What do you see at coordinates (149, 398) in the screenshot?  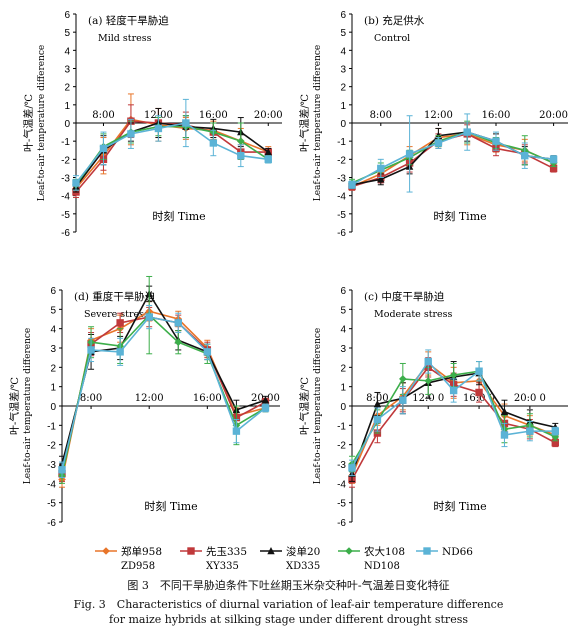 I see `x-tick-label: 12:00` at bounding box center [149, 398].